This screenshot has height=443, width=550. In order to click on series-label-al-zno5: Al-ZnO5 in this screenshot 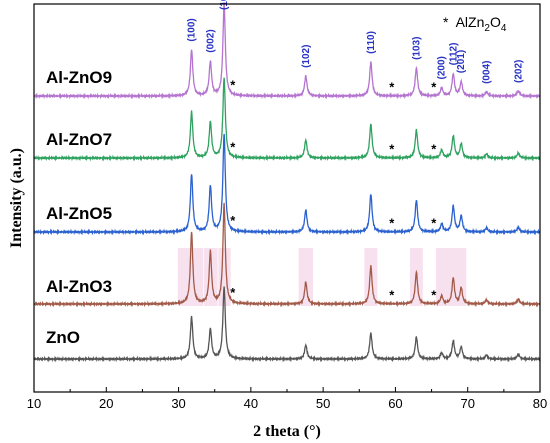, I will do `click(79, 213)`.